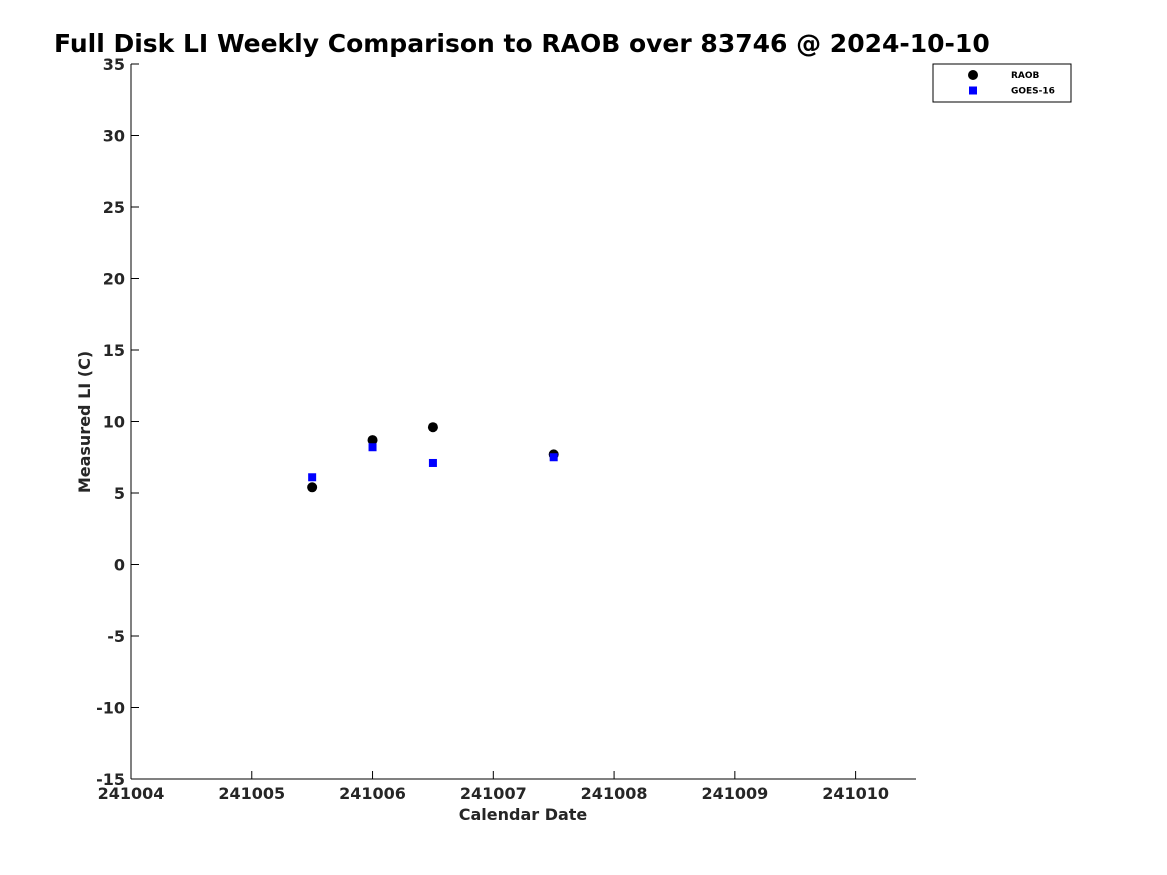  I want to click on x-tick-label: 241005, so click(251, 793).